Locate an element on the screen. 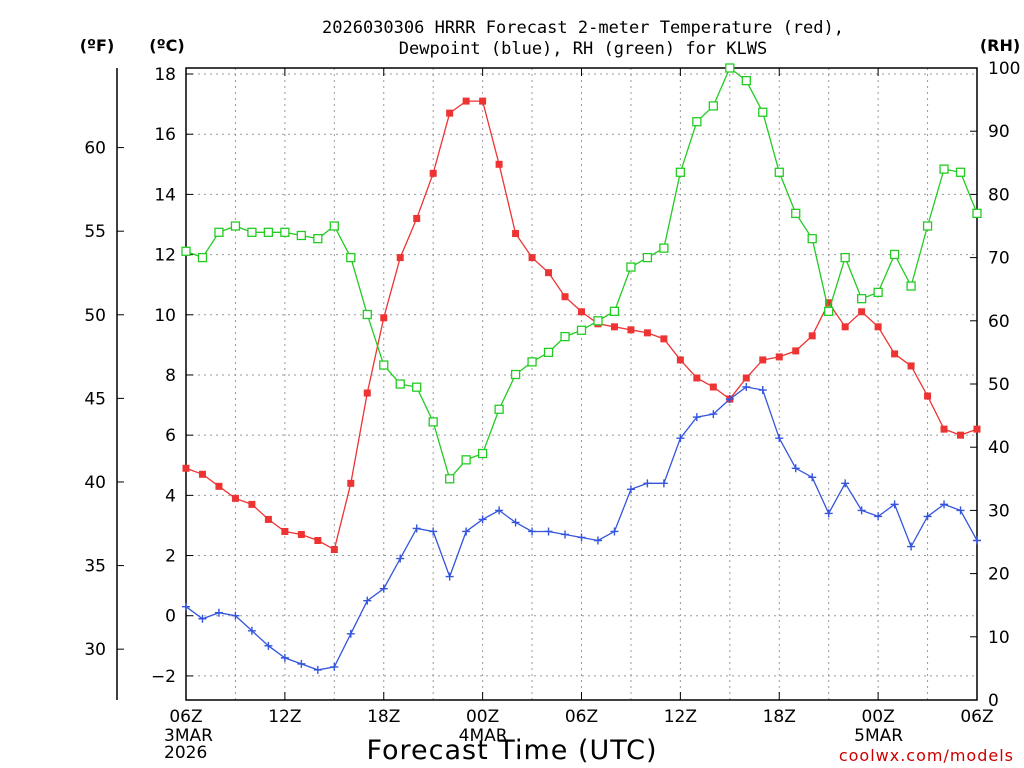  fahrenheit-tick-label: 30 is located at coordinates (95, 650).